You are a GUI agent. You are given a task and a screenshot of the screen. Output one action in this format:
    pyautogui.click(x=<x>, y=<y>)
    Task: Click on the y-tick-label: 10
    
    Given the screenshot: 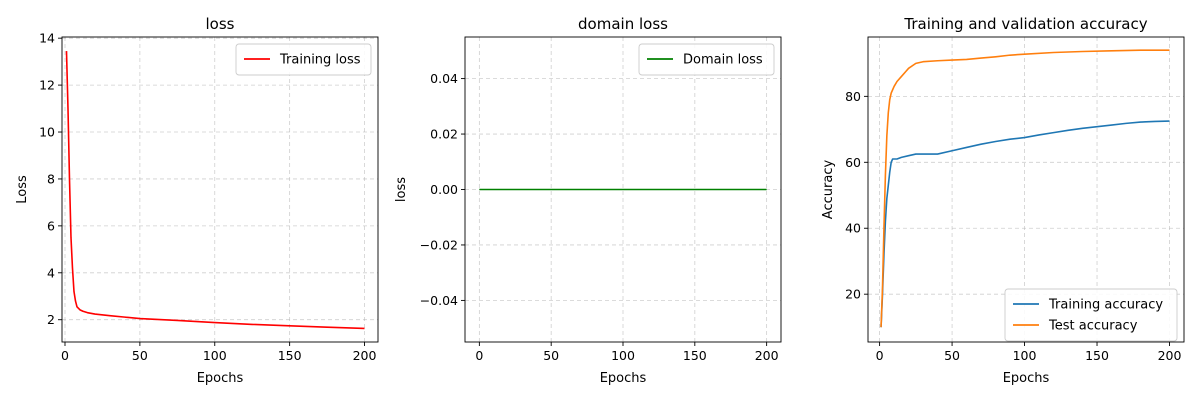 What is the action you would take?
    pyautogui.click(x=47, y=132)
    